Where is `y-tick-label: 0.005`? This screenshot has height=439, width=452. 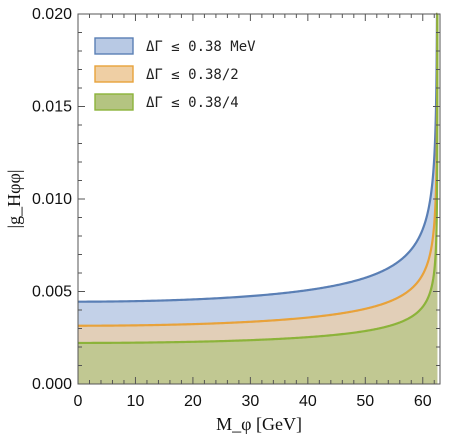 y-tick-label: 0.005 is located at coordinates (52, 292).